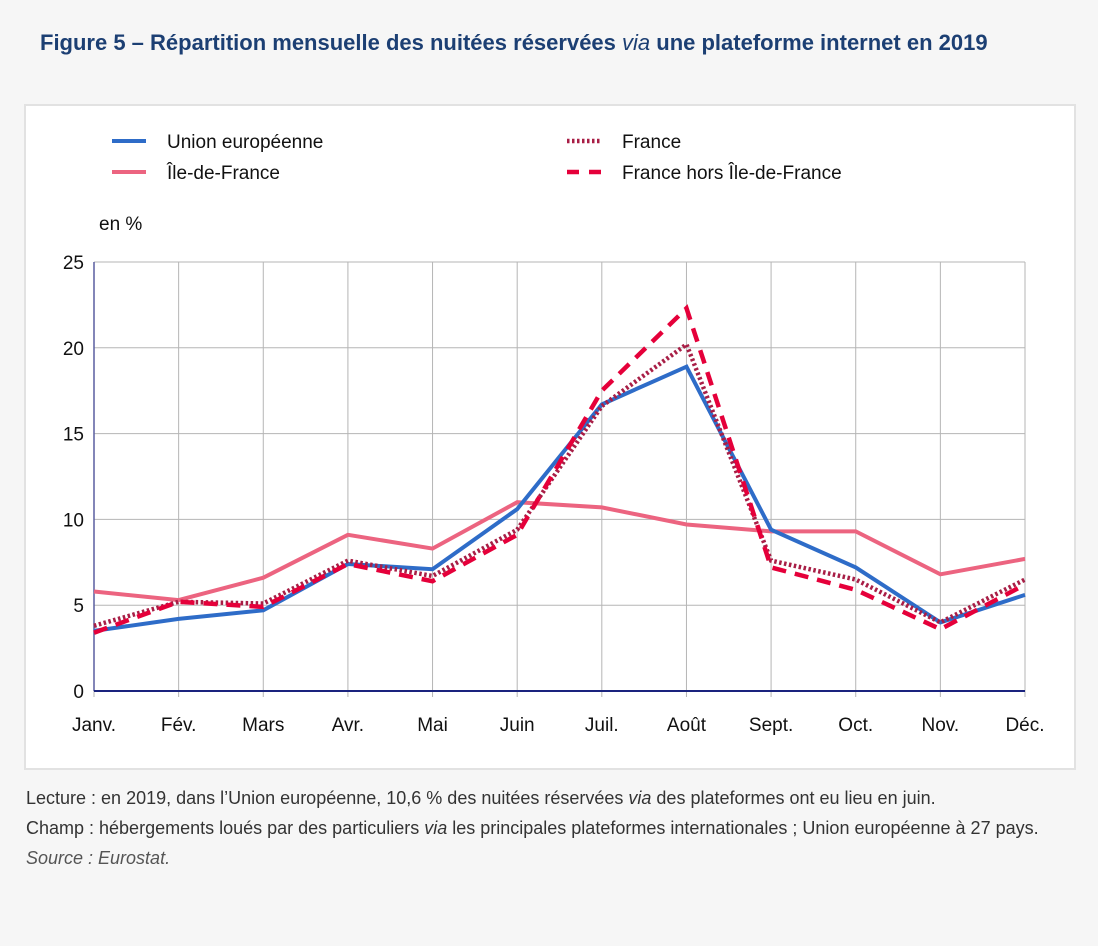  I want to click on y-tick-label: 15, so click(73, 435).